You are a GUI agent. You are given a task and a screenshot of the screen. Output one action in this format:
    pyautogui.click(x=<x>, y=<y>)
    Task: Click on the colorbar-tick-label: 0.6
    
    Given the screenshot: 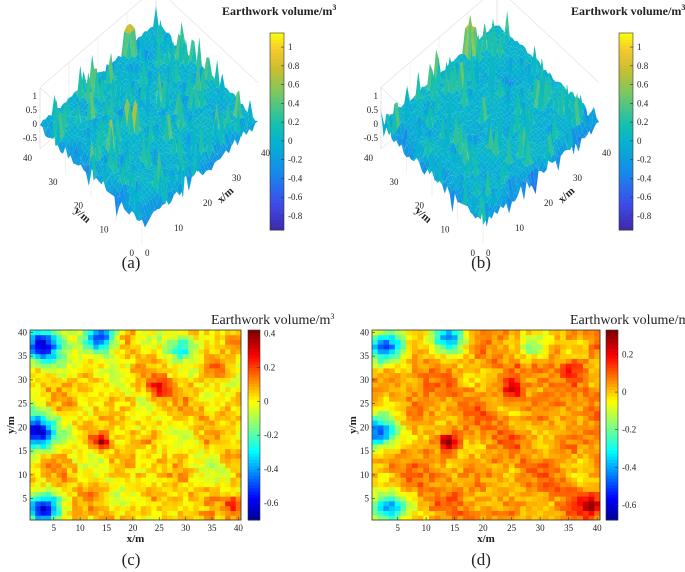 What is the action you would take?
    pyautogui.click(x=643, y=85)
    